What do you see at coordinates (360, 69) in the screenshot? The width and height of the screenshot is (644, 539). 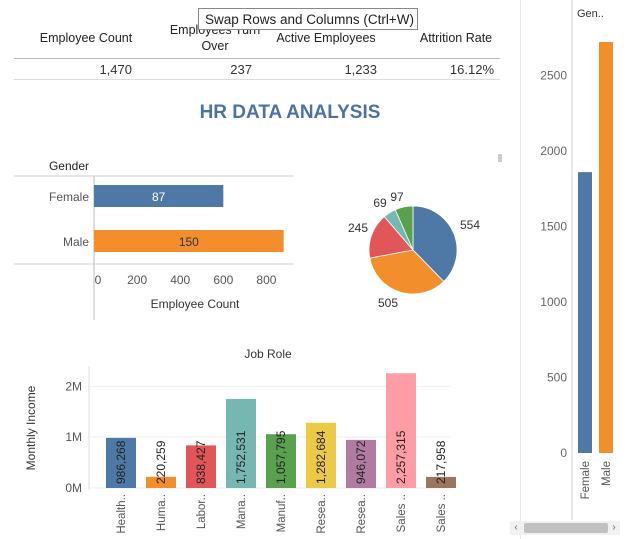 I see `kpi-active-value: 1,233` at bounding box center [360, 69].